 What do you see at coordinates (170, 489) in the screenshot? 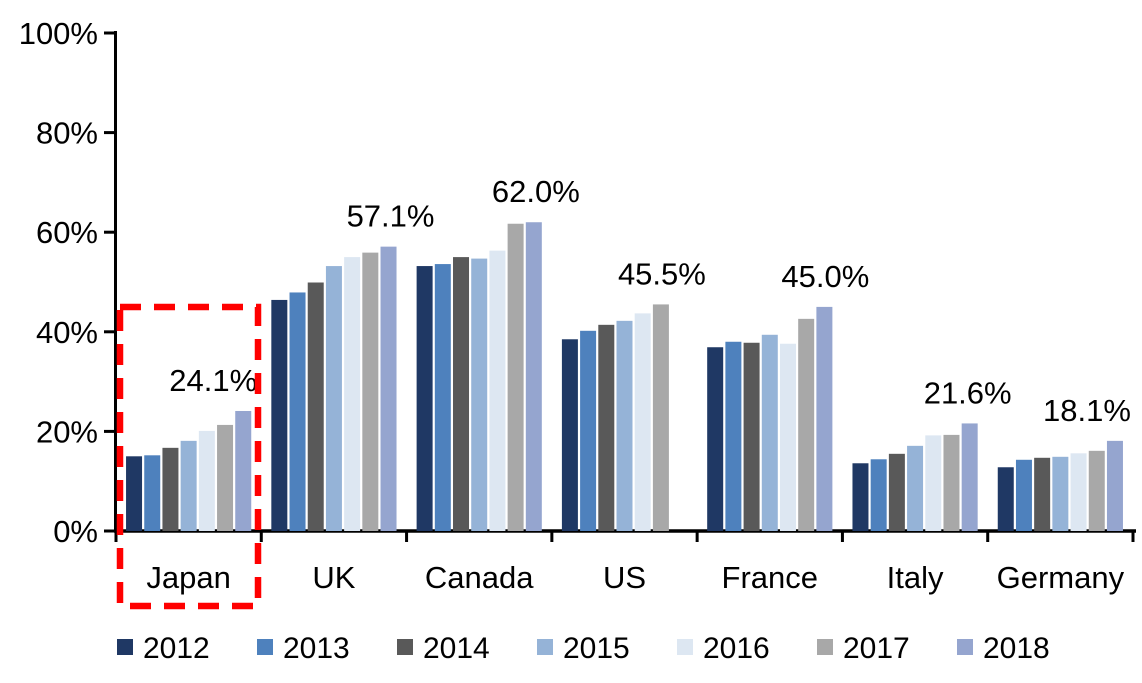
I see `bar-Japan-2014` at bounding box center [170, 489].